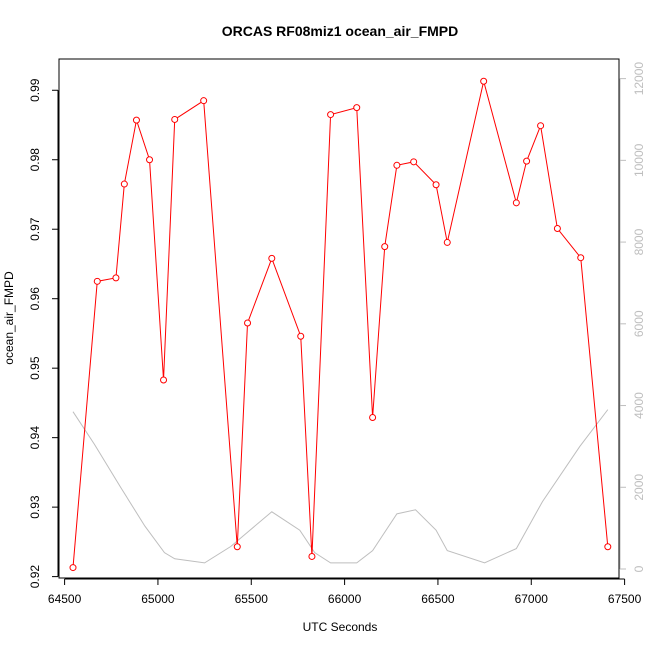  Describe the element at coordinates (340, 31) in the screenshot. I see `chart-title: ORCAS RF08miz1 ocean_air_FMPD` at that location.